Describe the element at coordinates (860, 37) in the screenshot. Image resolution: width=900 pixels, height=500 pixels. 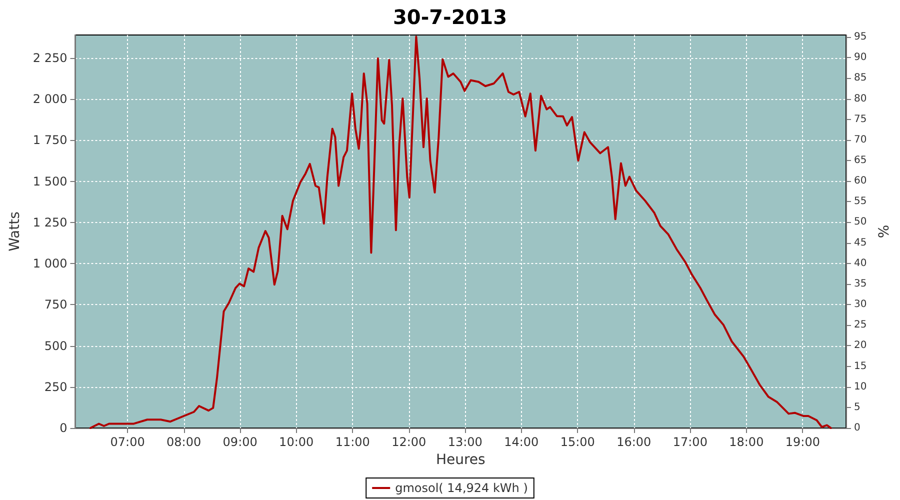
I see `y2-tick-label: 95` at that location.